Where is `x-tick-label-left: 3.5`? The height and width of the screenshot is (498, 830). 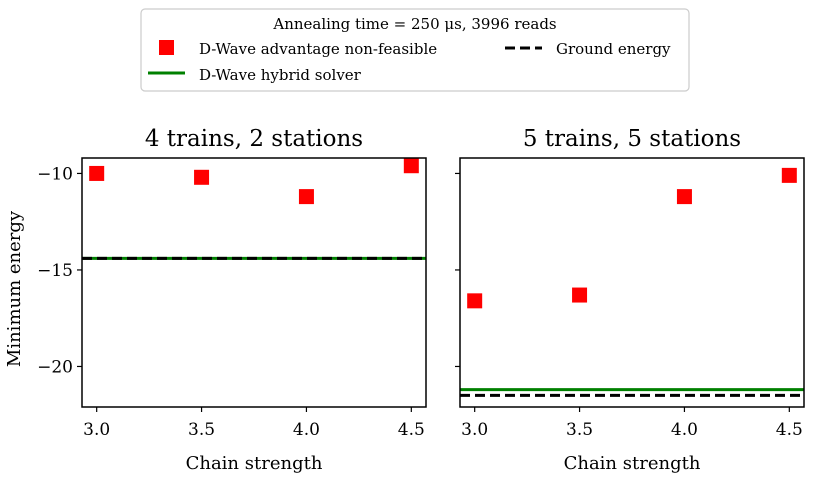 x-tick-label-left: 3.5 is located at coordinates (201, 430).